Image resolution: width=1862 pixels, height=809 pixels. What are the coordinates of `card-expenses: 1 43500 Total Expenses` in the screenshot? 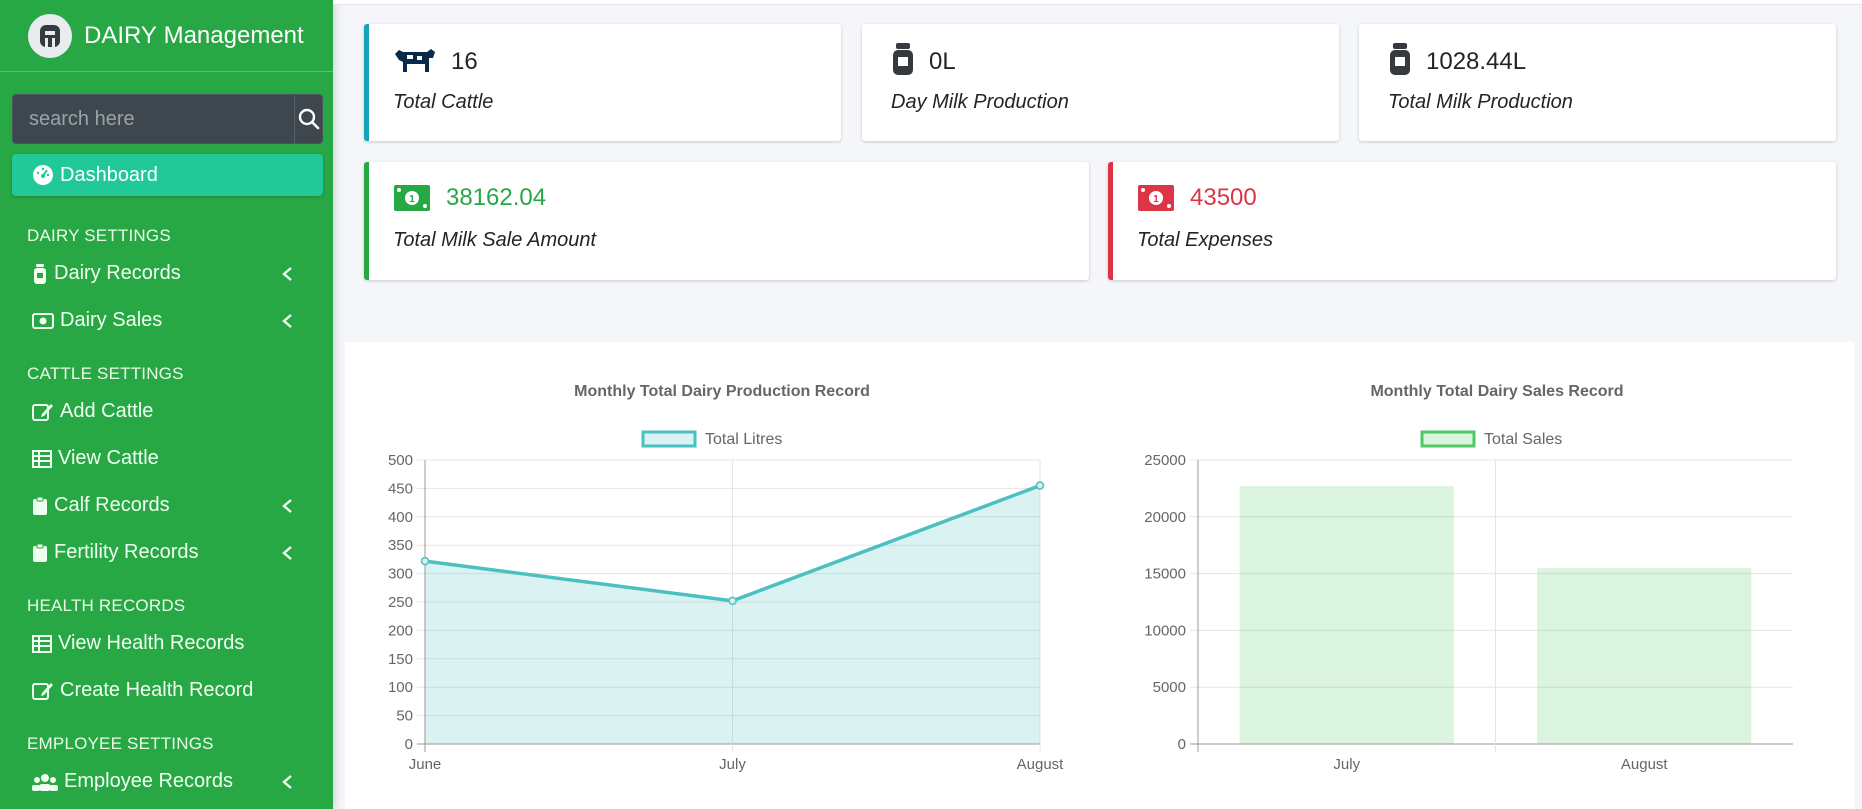 It's located at (1472, 221).